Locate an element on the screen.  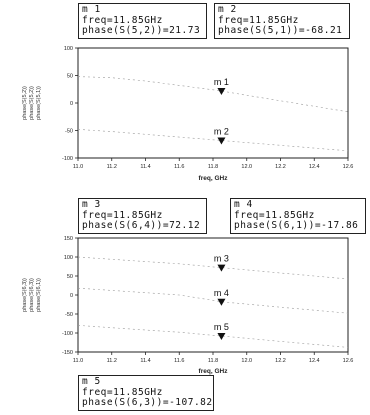
marker-readout-m2: m 2 freq=11.85GHz phase(S(5,1))=-68.21 is located at coordinates (282, 21).